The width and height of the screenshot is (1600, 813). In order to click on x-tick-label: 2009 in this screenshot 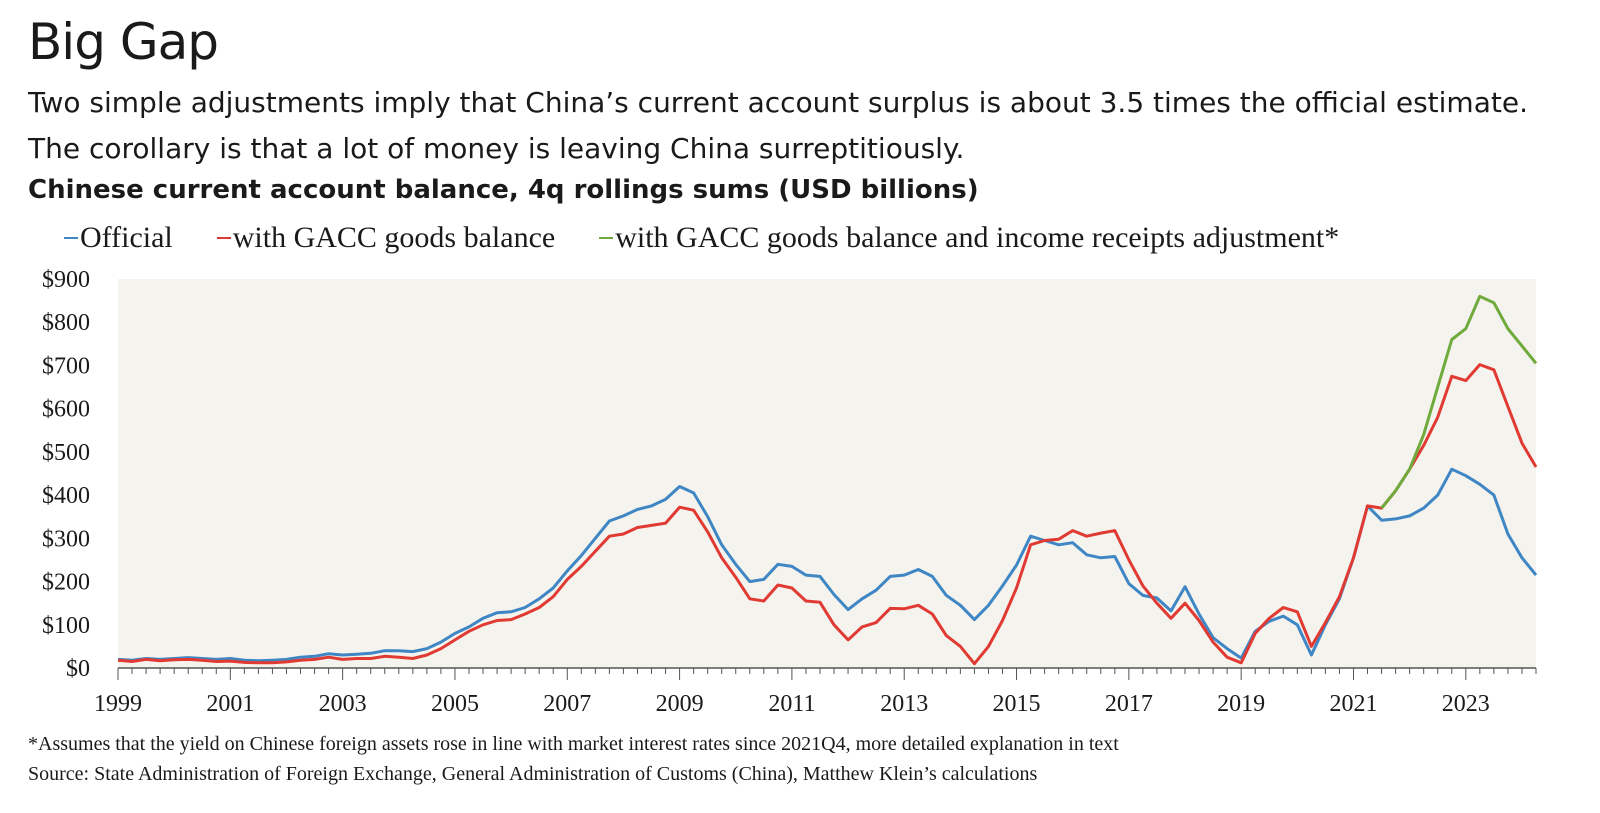, I will do `click(680, 704)`.